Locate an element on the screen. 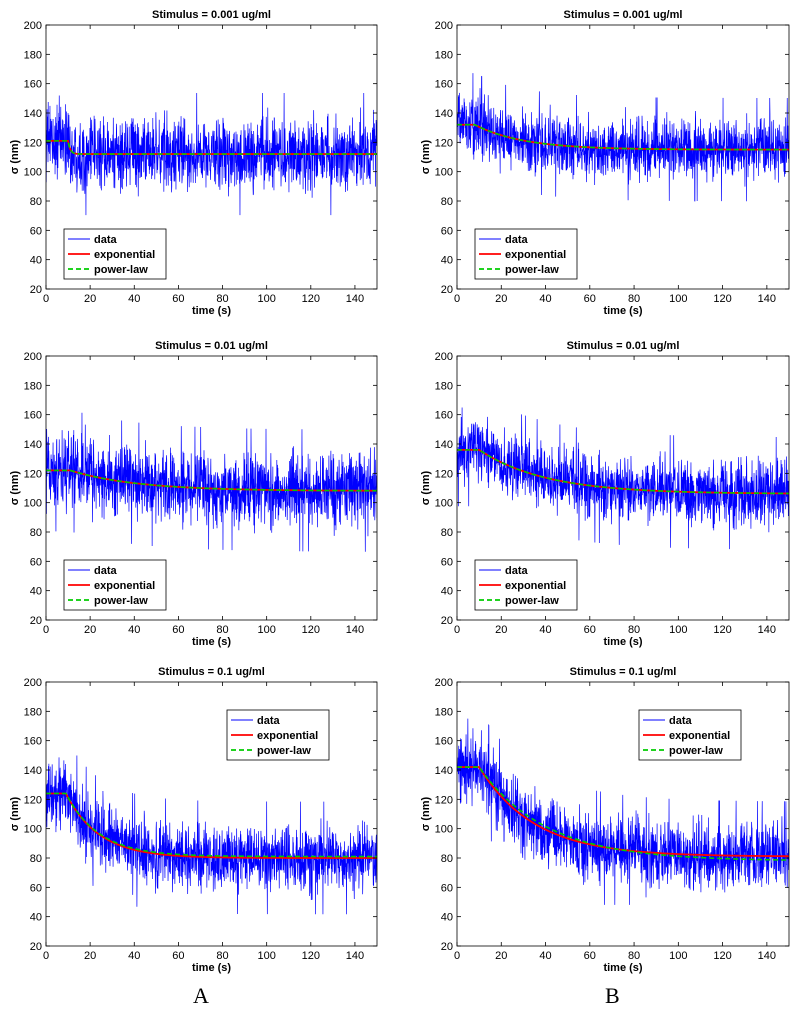  panel-a1-xtick-label: 100 is located at coordinates (266, 299).